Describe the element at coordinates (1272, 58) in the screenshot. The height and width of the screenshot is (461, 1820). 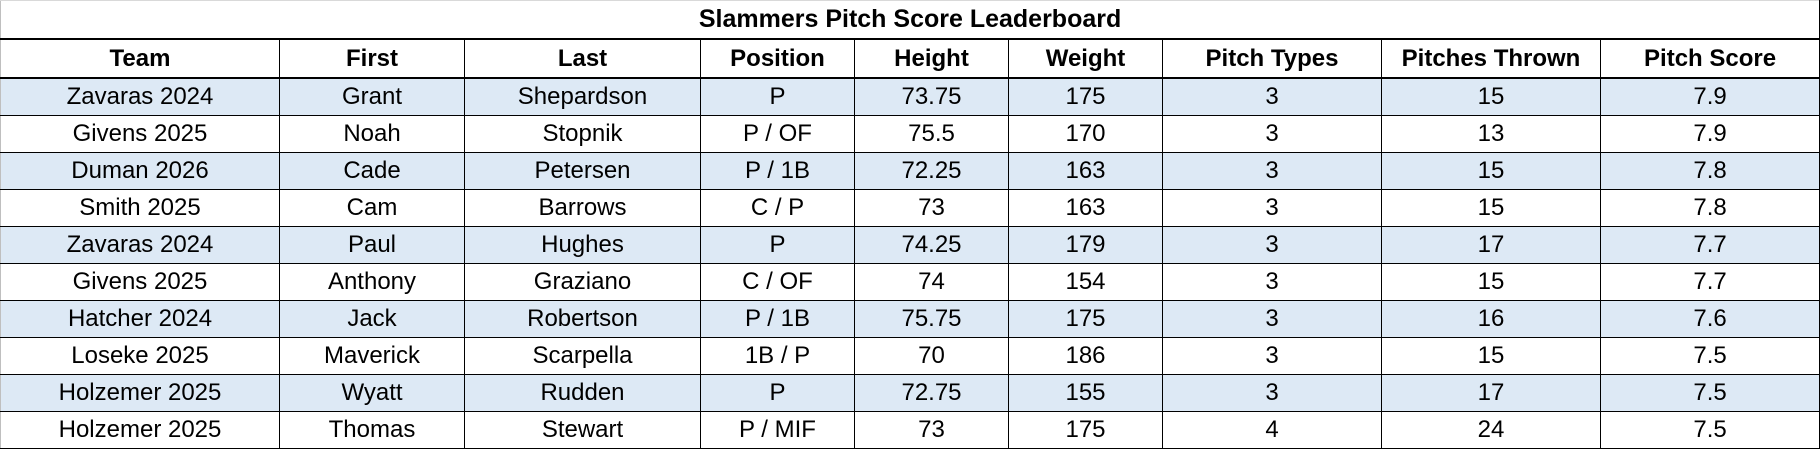
I see `col-header-pitch-types: Pitch Types` at that location.